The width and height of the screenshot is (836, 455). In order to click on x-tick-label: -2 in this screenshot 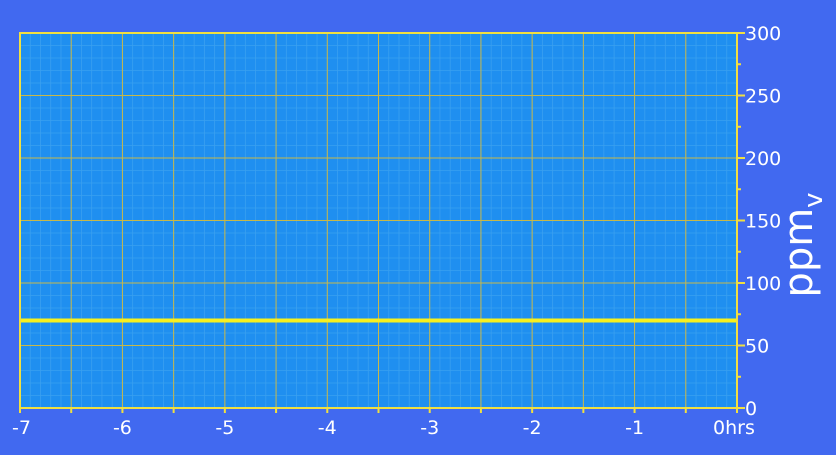, I will do `click(532, 428)`.